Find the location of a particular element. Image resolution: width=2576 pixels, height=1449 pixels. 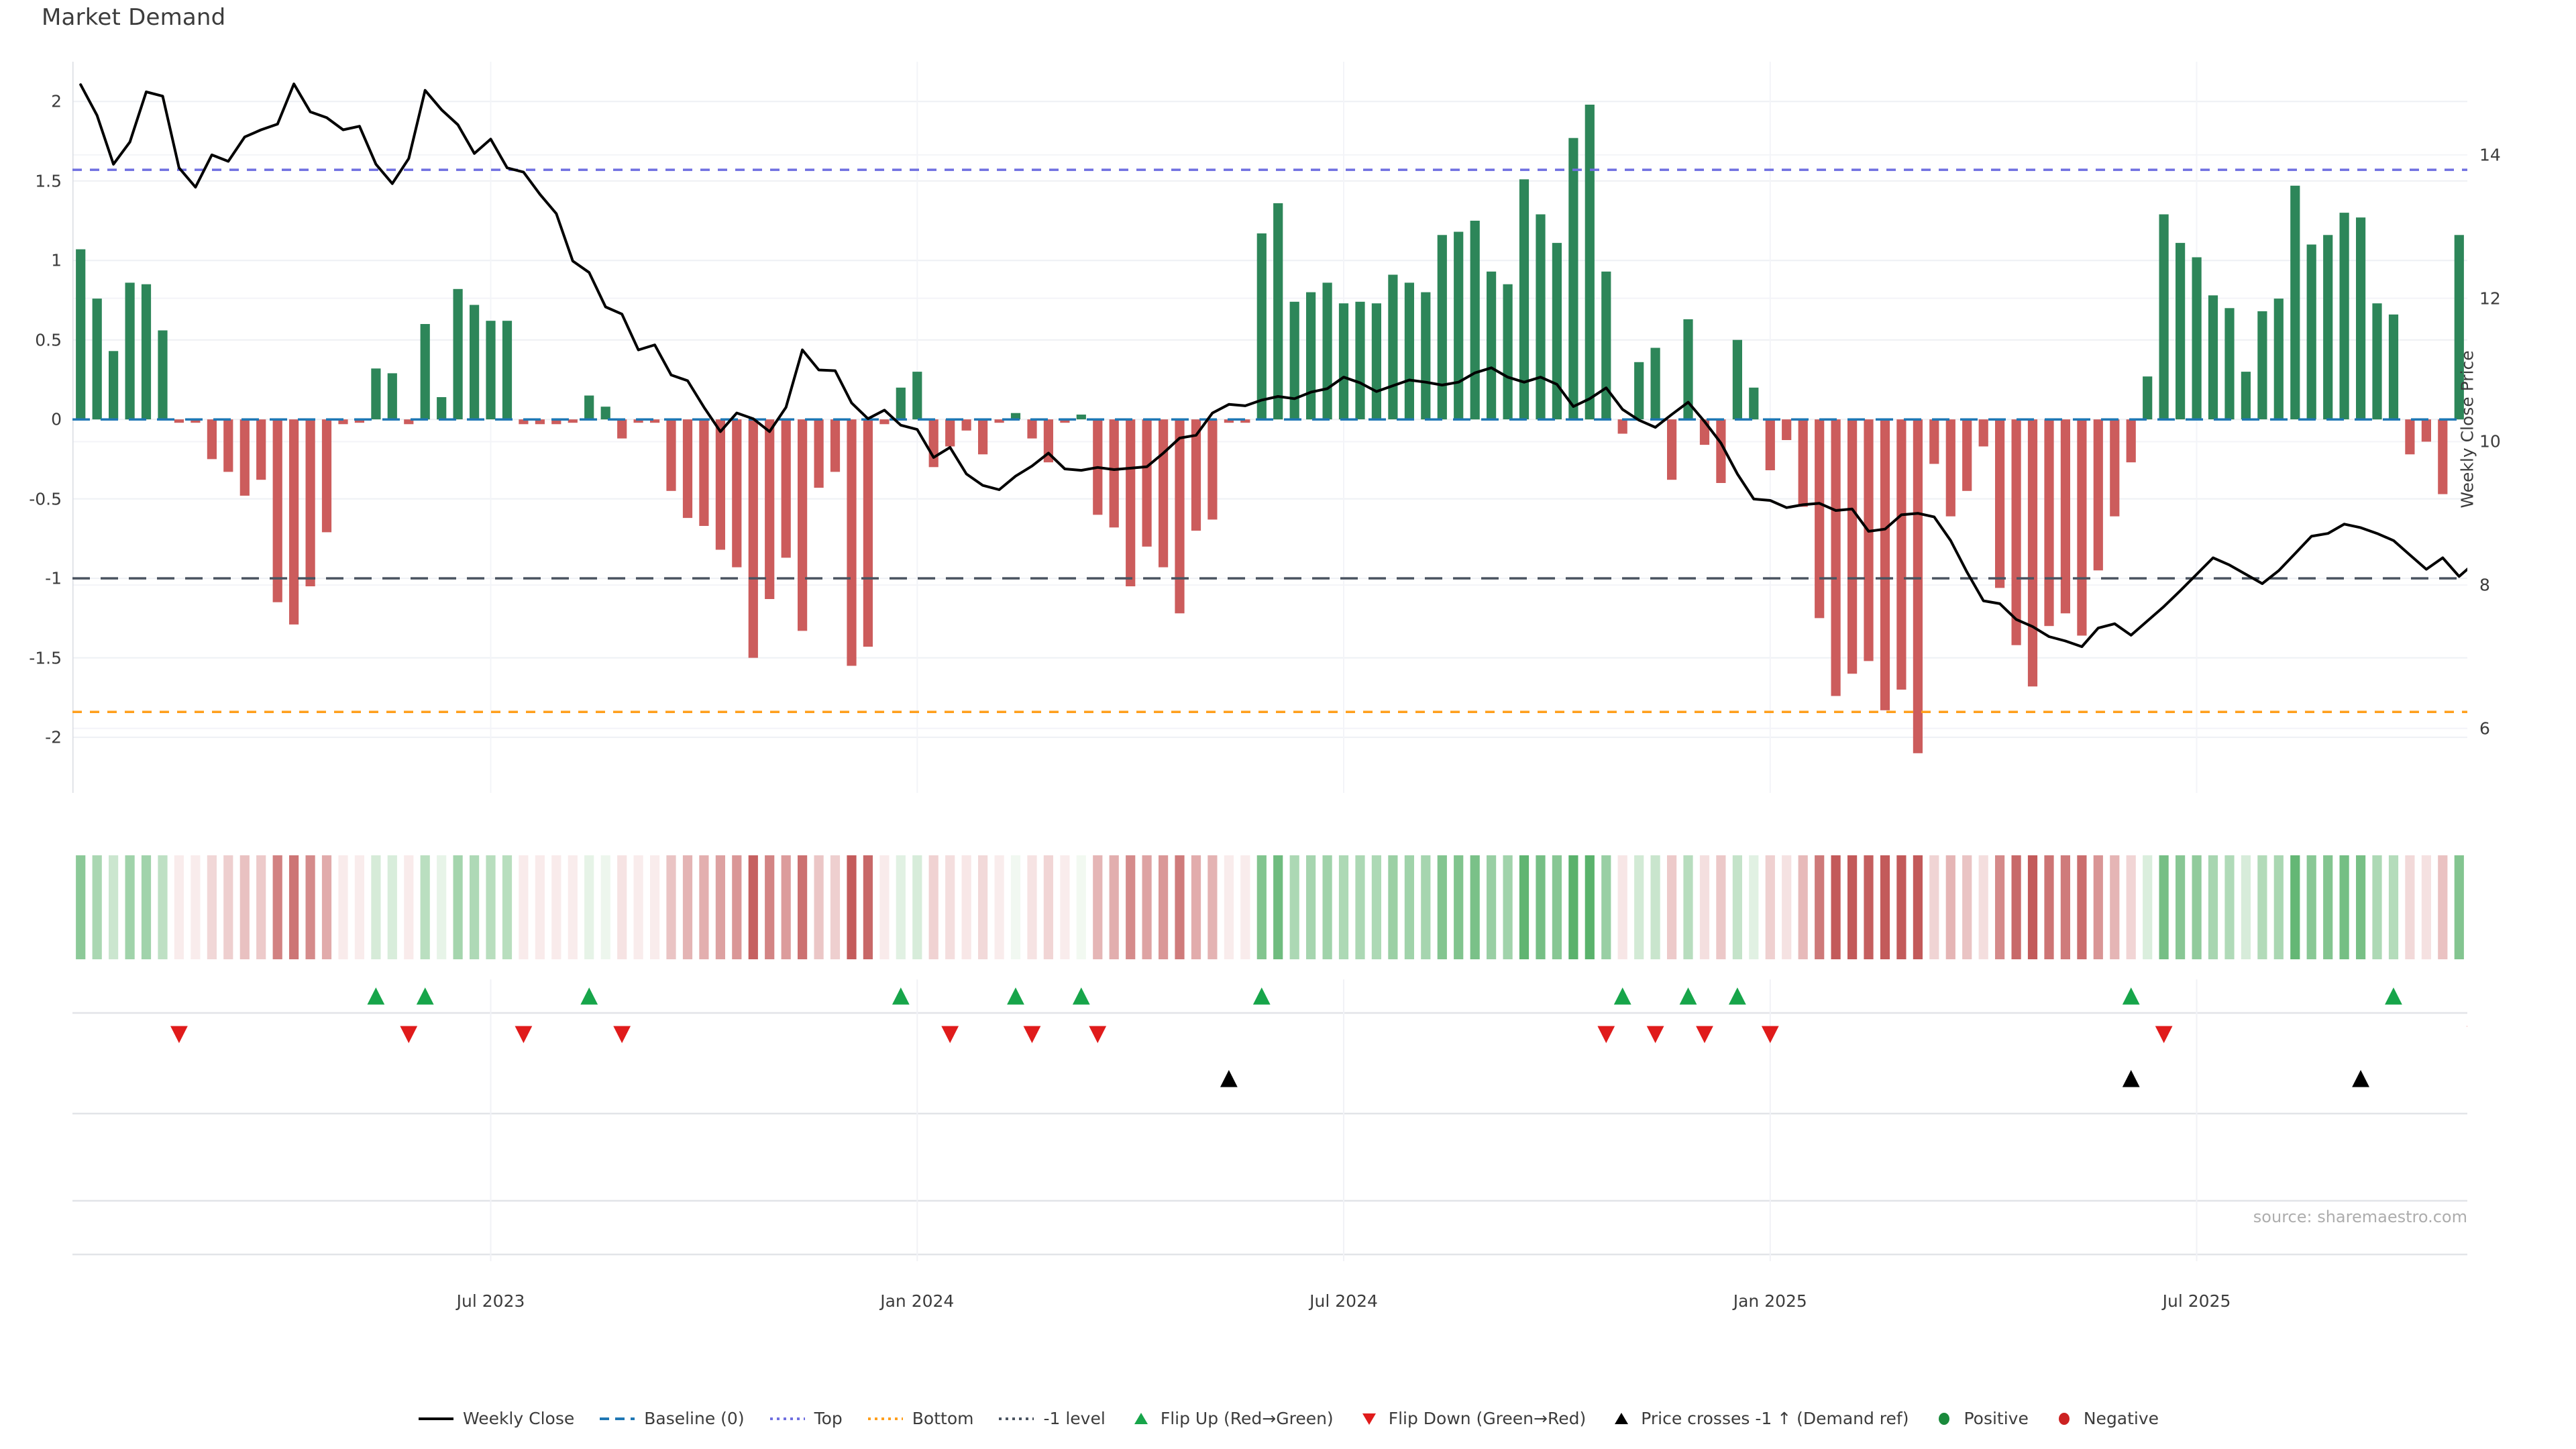

x-tick-label: Jul 2025 is located at coordinates (2196, 1301).